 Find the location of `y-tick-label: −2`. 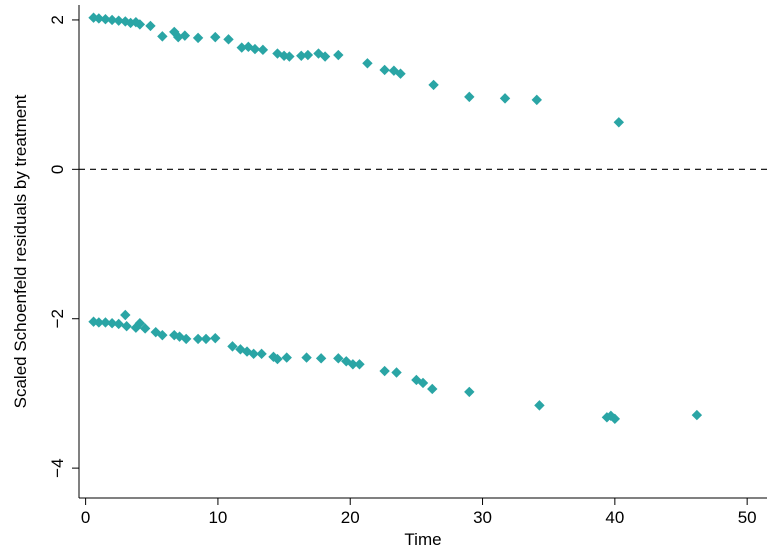

y-tick-label: −2 is located at coordinates (57, 318).